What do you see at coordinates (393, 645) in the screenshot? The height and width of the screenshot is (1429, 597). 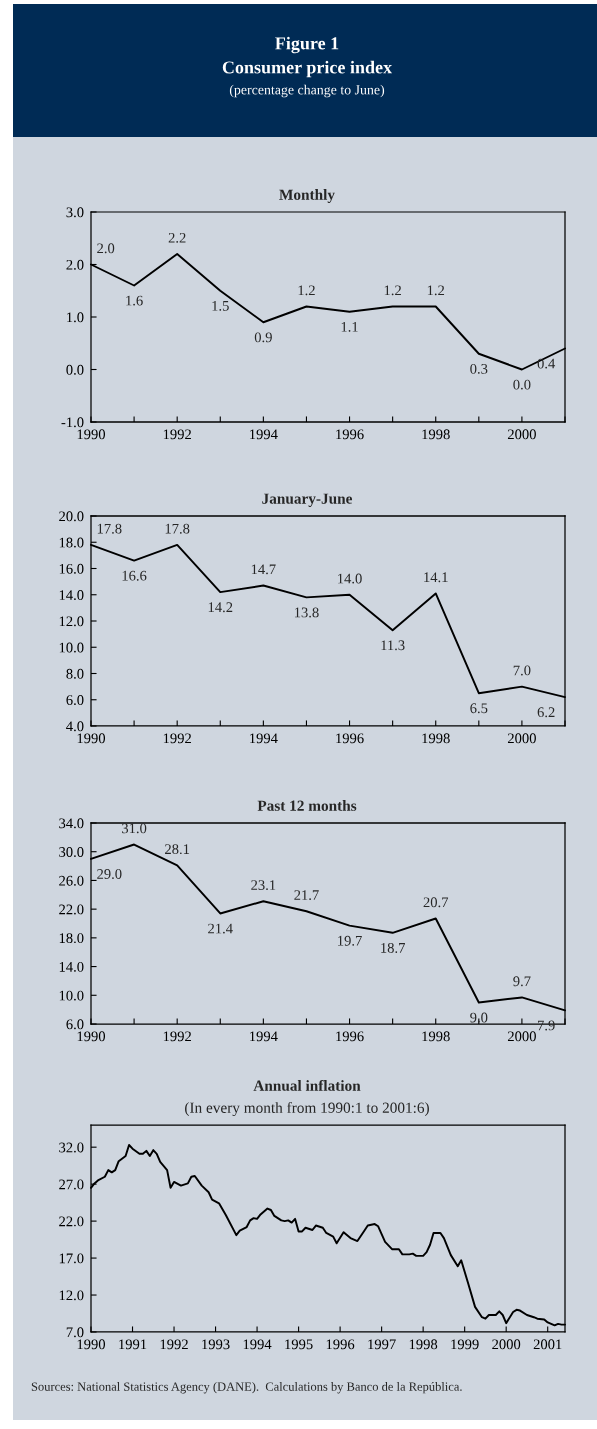 I see `data-label: 11.3` at bounding box center [393, 645].